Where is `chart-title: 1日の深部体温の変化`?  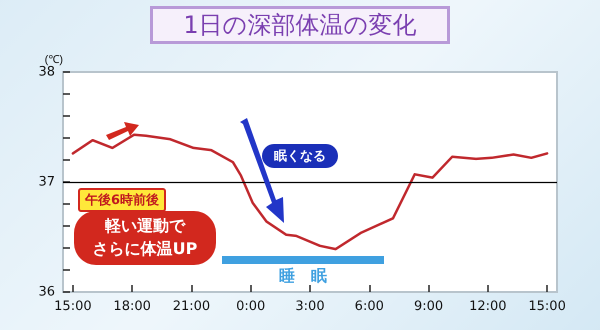 chart-title: 1日の深部体温の変化 is located at coordinates (300, 25).